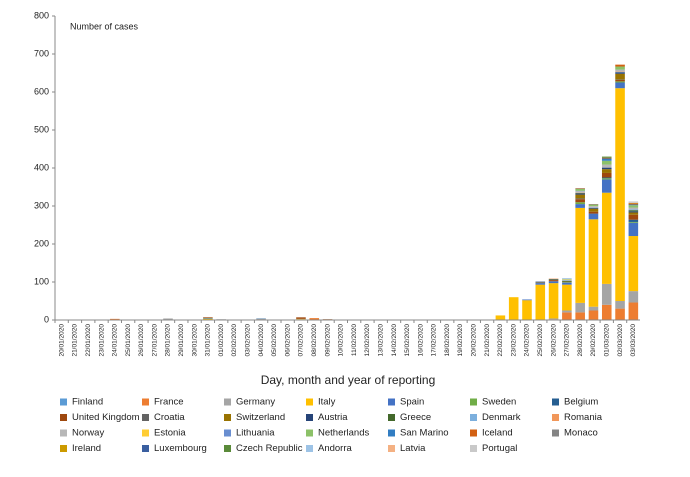 The height and width of the screenshot is (477, 690). I want to click on legend-label: Luxembourg, so click(180, 448).